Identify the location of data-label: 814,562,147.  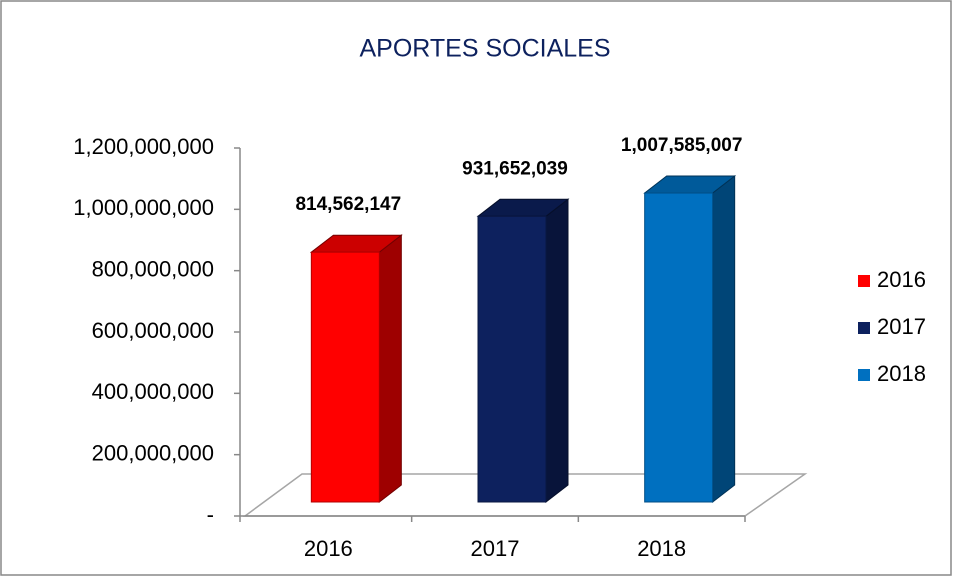
(348, 204).